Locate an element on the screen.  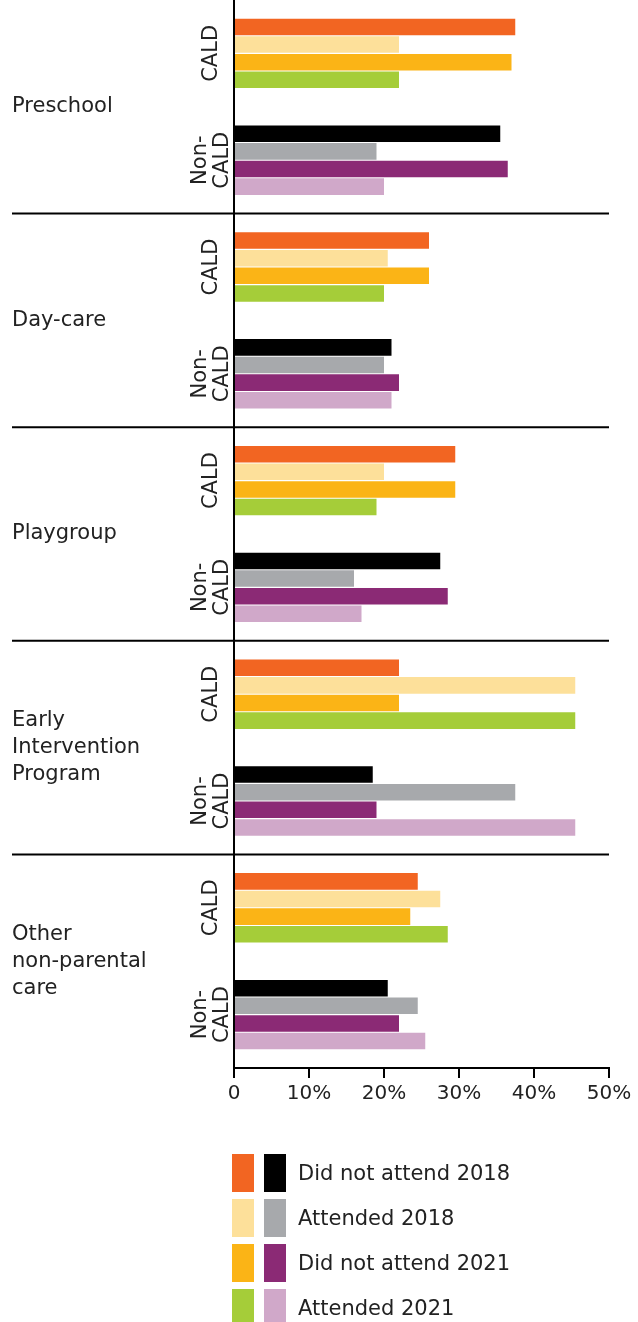
x-tick-label: 10% is located at coordinates (309, 1092).